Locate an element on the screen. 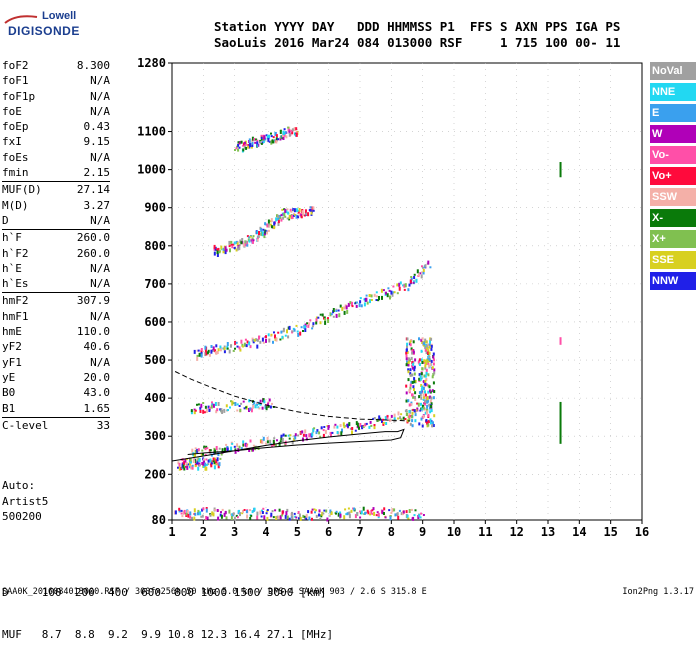  param-name: h`F is located at coordinates (12, 238).